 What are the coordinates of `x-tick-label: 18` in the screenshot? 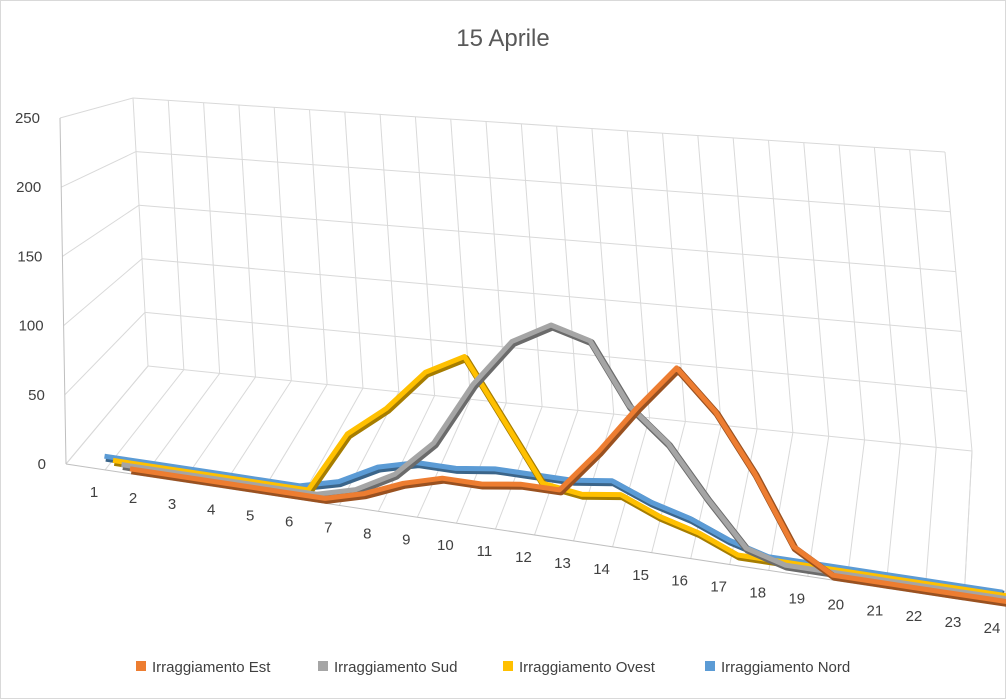 It's located at (757, 593).